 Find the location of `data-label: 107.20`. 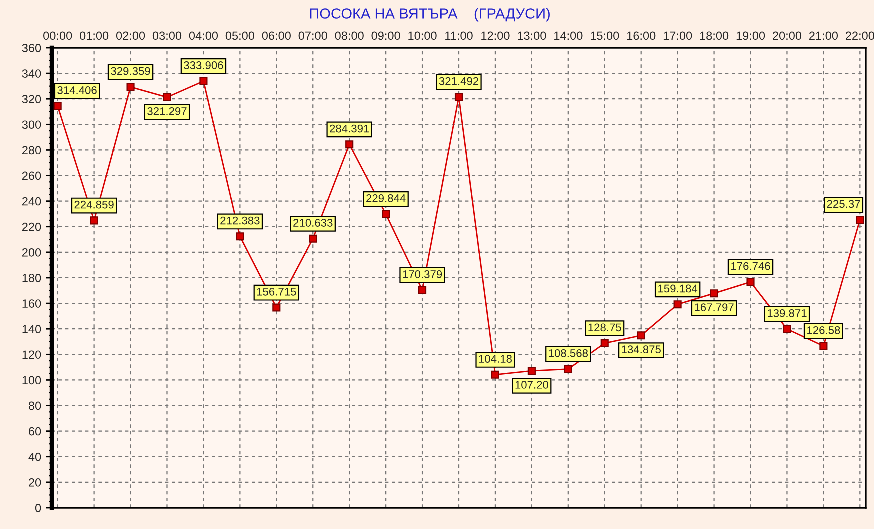

data-label: 107.20 is located at coordinates (532, 385).